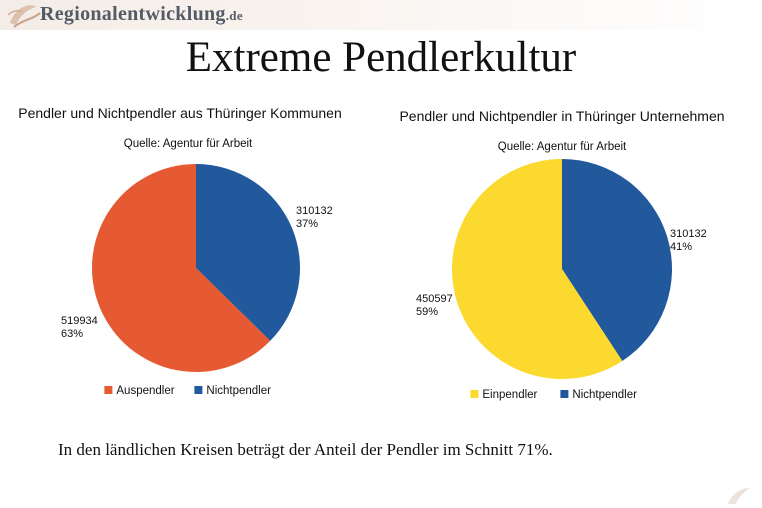 This screenshot has width=762, height=508. I want to click on logo-wordmark: Regionalentwicklung.de, so click(141, 14).